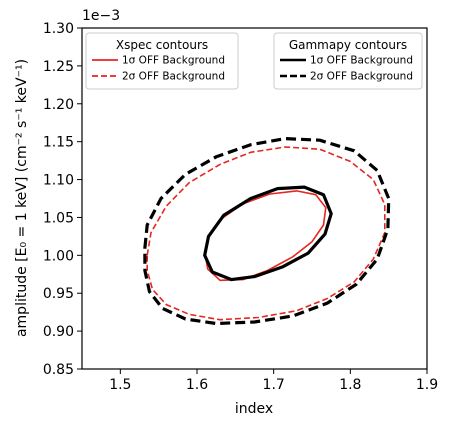  What do you see at coordinates (62, 199) in the screenshot?
I see `y-axis: 0.85 0.90 0.95 1.00 1.05 1.10 1.15 1.20 1.25 1.30` at bounding box center [62, 199].